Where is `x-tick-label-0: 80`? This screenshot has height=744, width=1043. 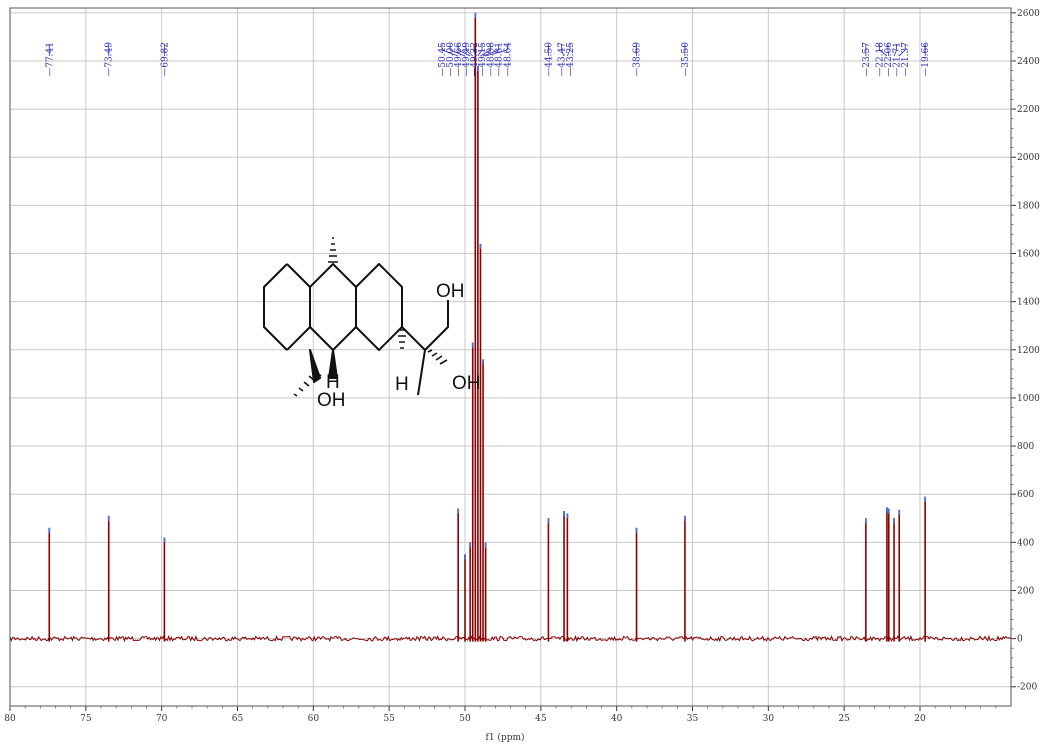
x-tick-label-0: 80 is located at coordinates (10, 719).